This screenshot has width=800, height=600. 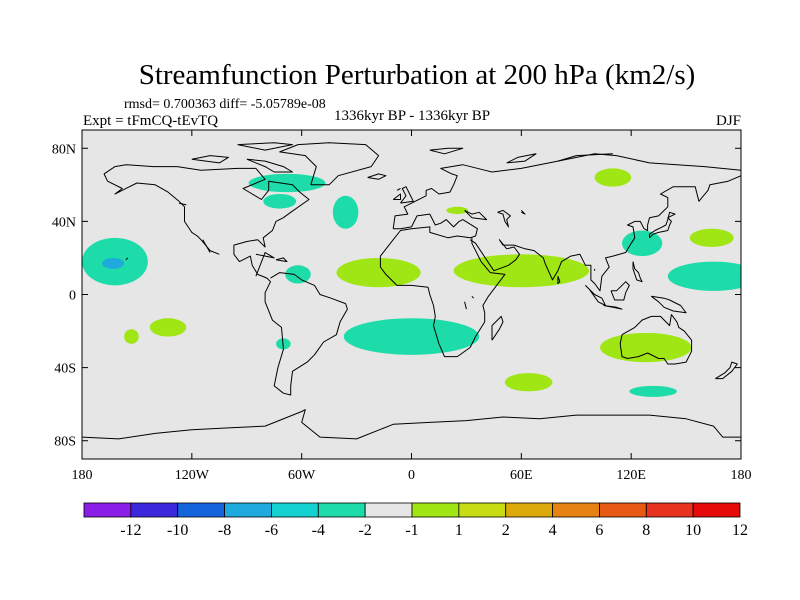 What do you see at coordinates (411, 530) in the screenshot?
I see `colorbar-label: -1` at bounding box center [411, 530].